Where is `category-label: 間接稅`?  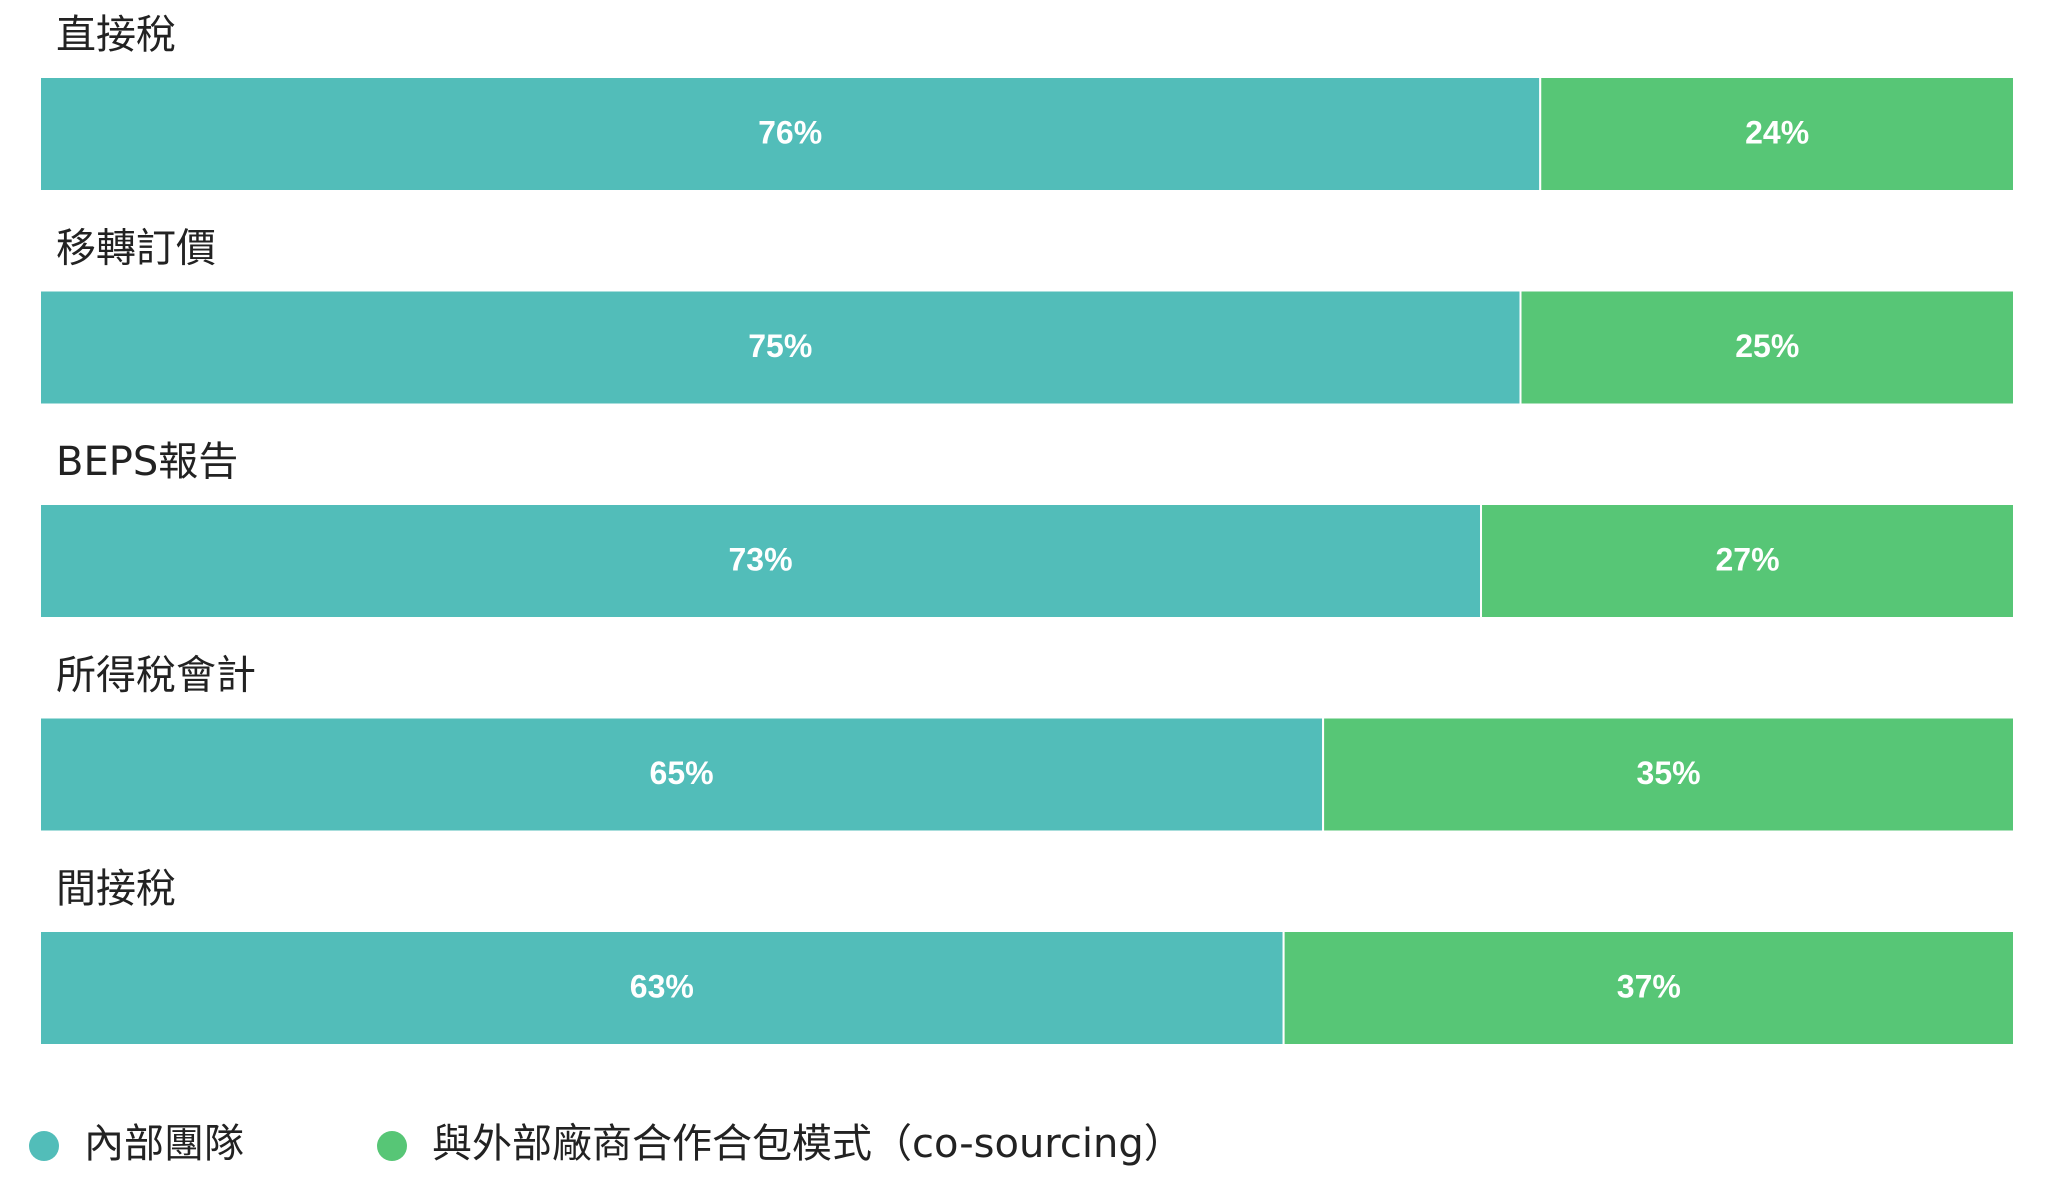 category-label: 間接稅 is located at coordinates (116, 889).